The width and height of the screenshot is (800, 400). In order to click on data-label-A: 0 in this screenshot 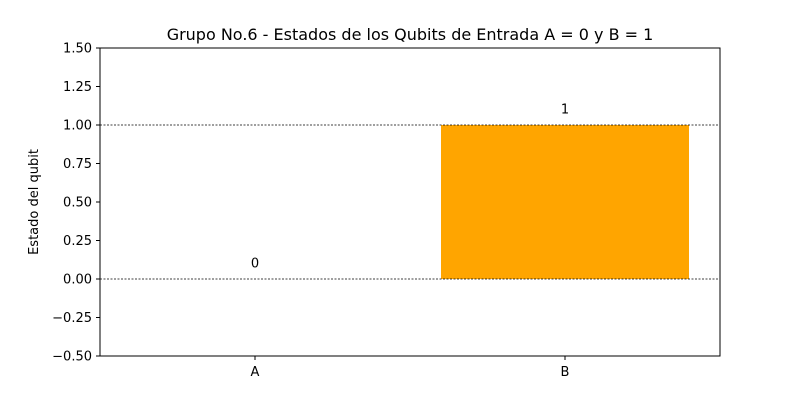, I will do `click(255, 264)`.